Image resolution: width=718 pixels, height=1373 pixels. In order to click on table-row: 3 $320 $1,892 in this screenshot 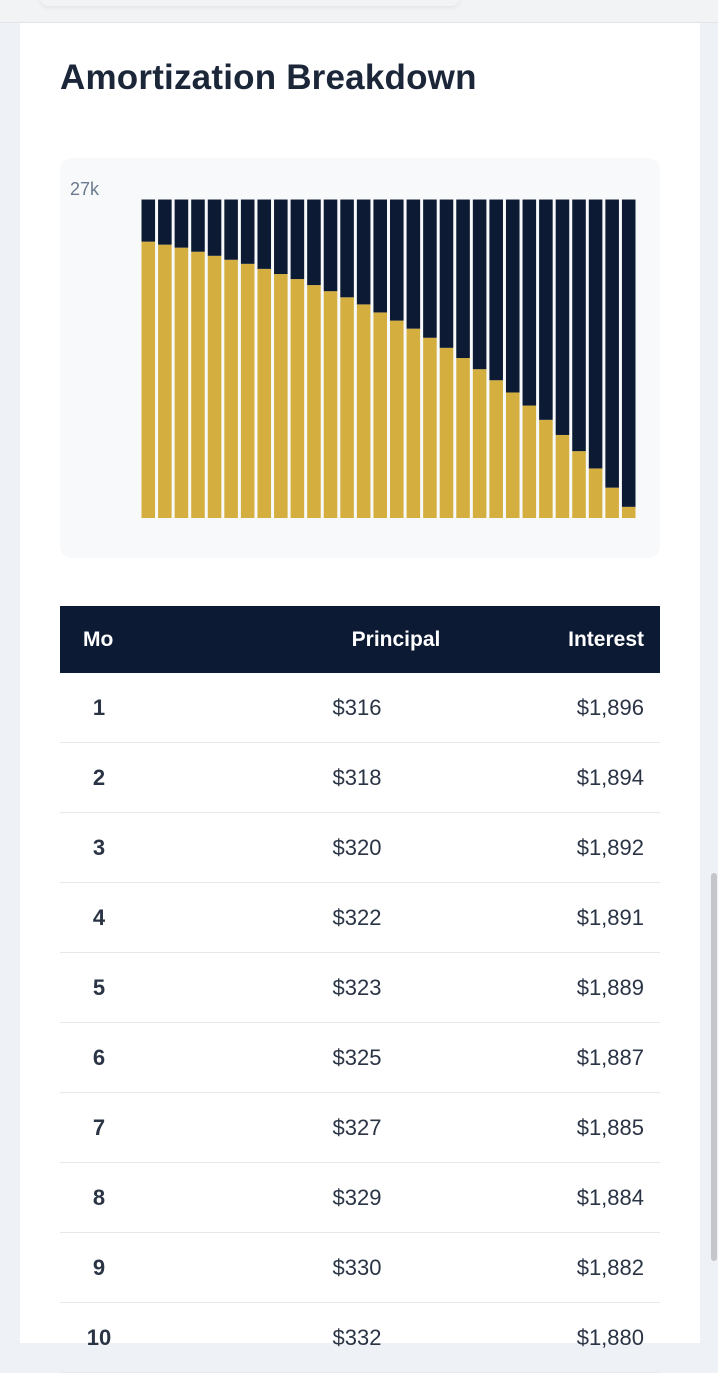, I will do `click(360, 848)`.